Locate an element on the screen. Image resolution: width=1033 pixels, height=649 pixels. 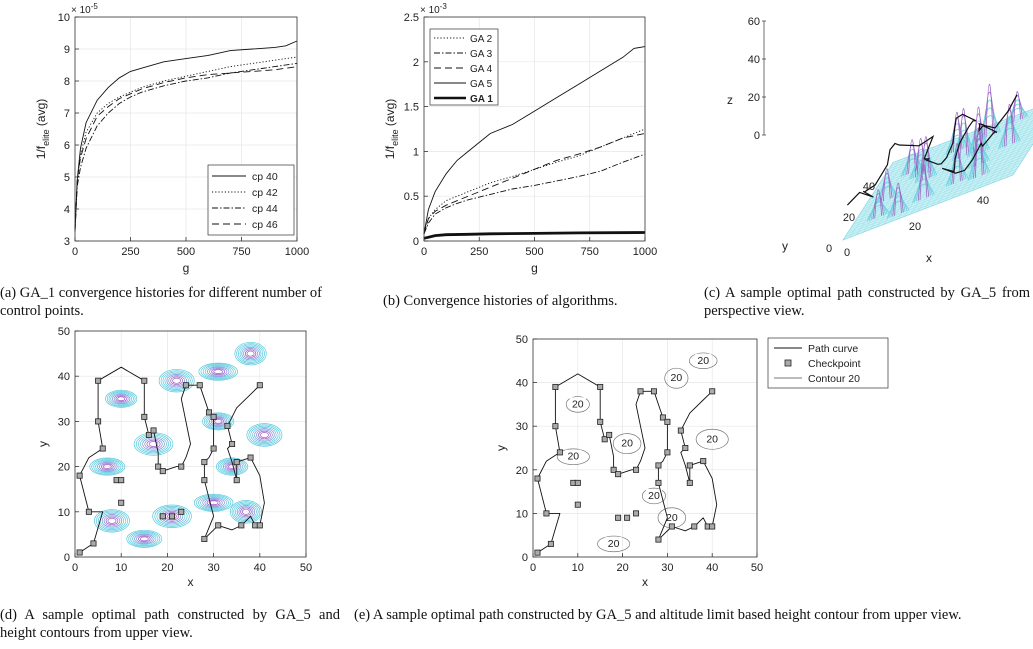
y-tick-label: 3 is located at coordinates (67, 242).